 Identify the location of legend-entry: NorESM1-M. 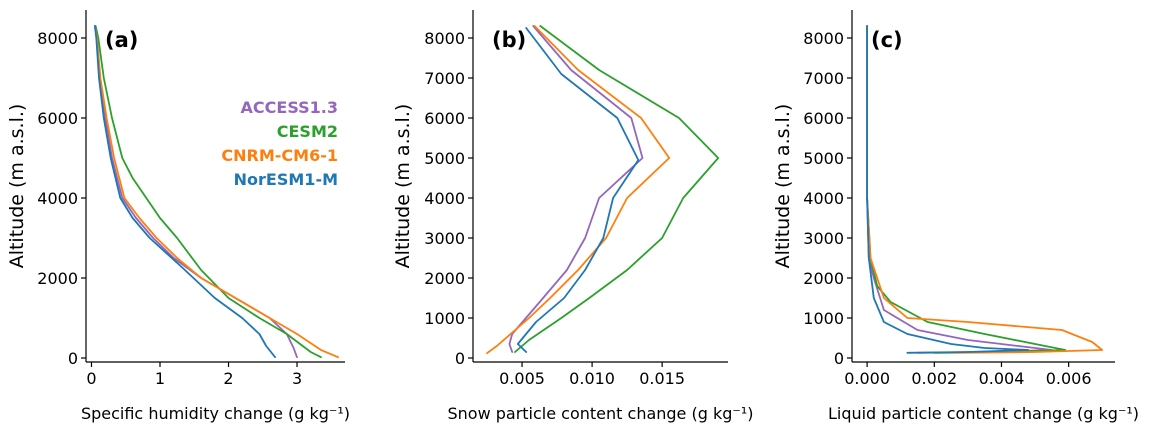
(286, 179).